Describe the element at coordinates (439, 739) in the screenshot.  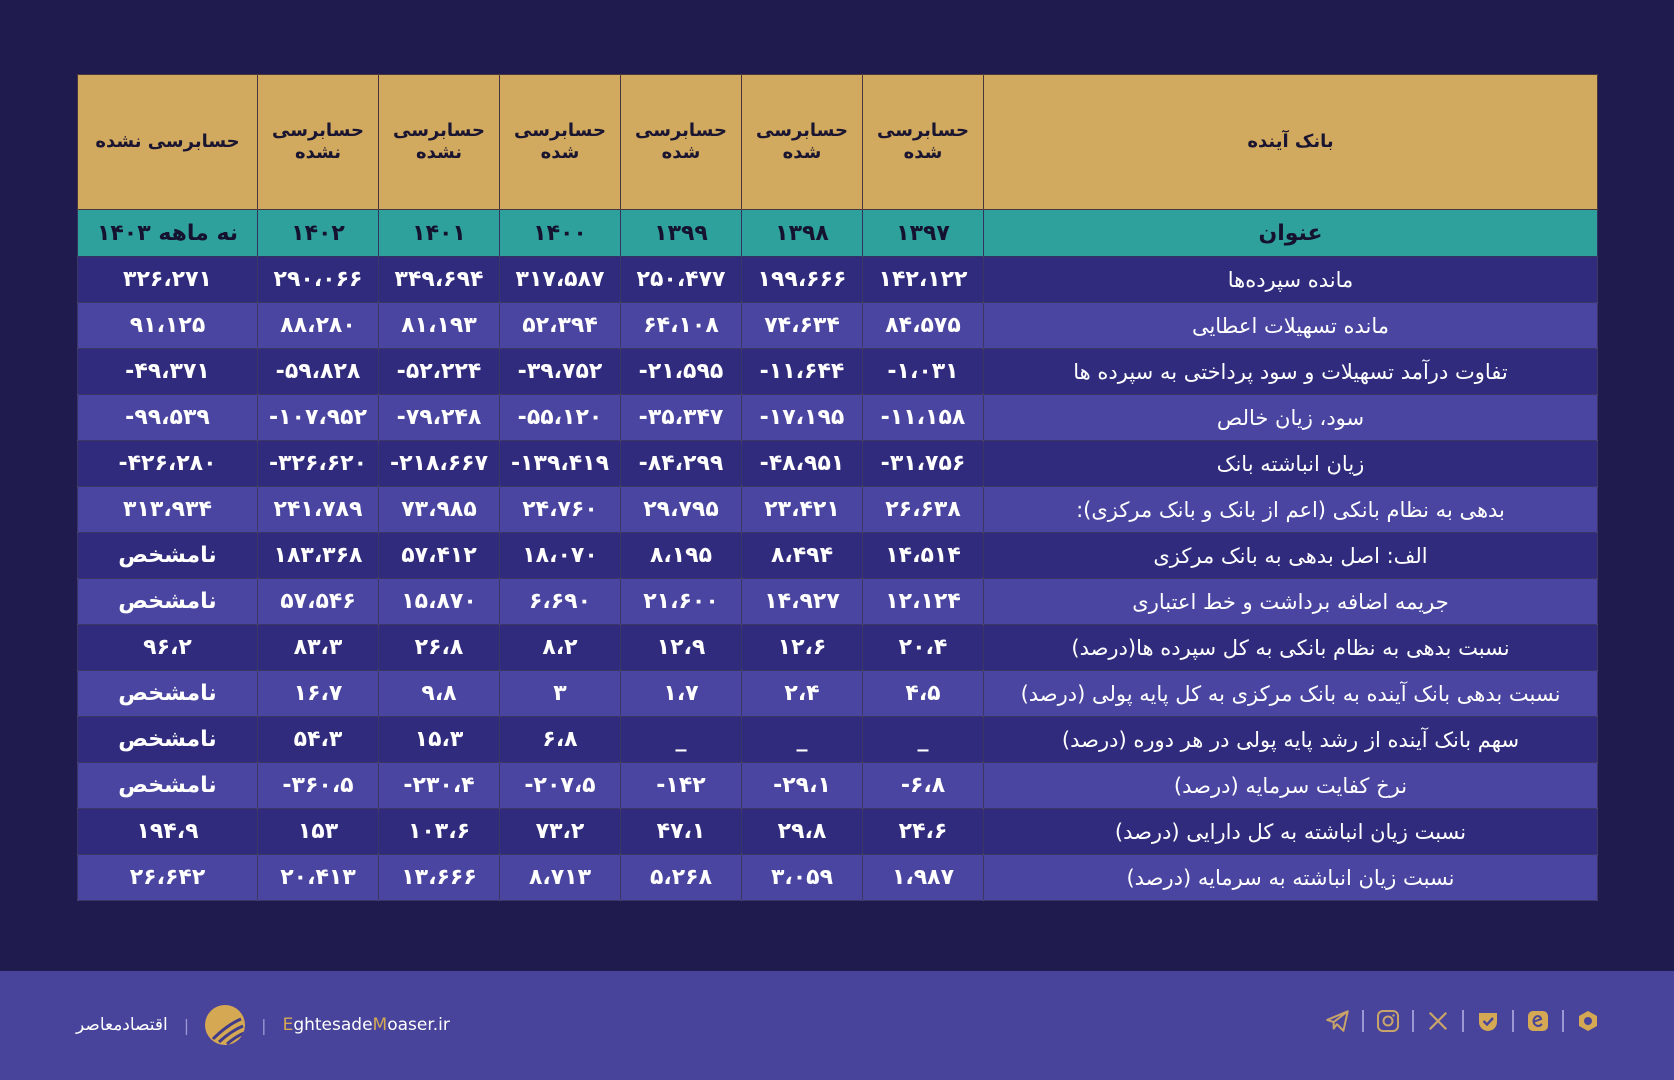
I see `cell-value: ۱۵،۳` at that location.